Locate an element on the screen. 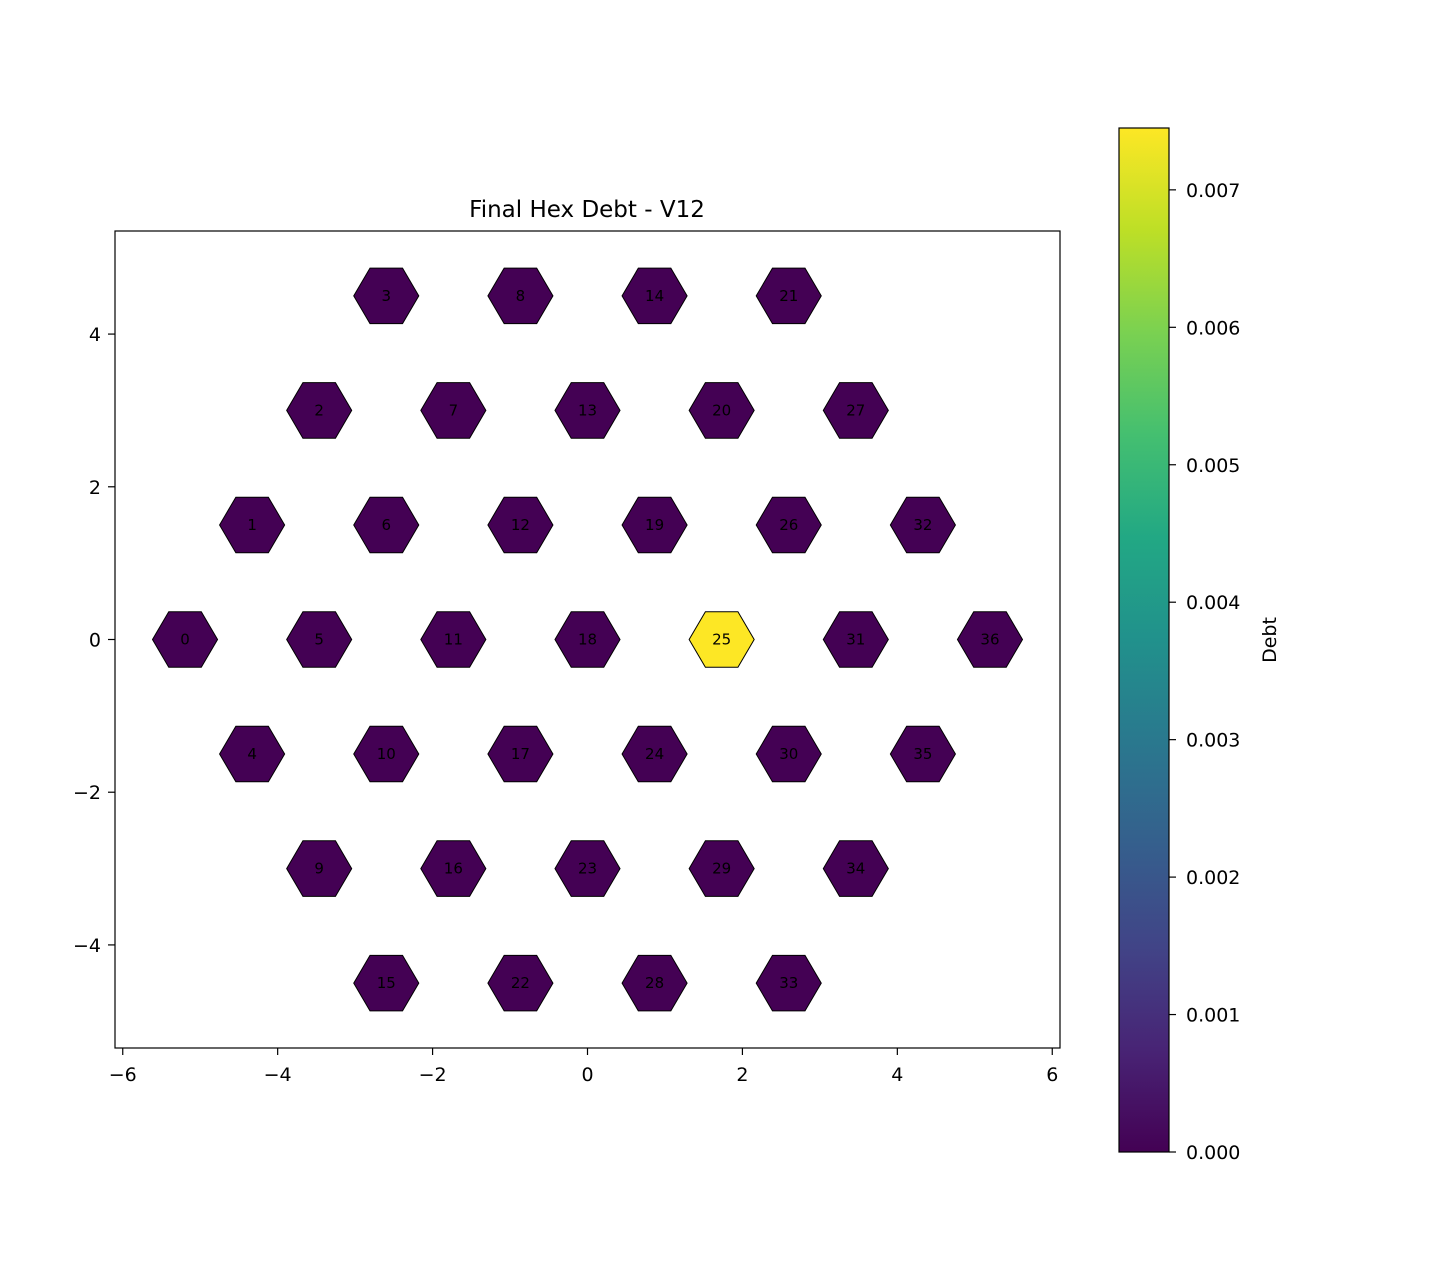 This screenshot has width=1440, height=1280. hex-cell-label: 27 is located at coordinates (855, 410).